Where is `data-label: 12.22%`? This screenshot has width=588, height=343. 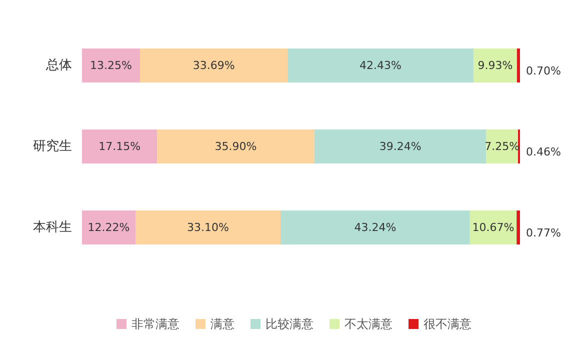
data-label: 12.22% is located at coordinates (109, 227).